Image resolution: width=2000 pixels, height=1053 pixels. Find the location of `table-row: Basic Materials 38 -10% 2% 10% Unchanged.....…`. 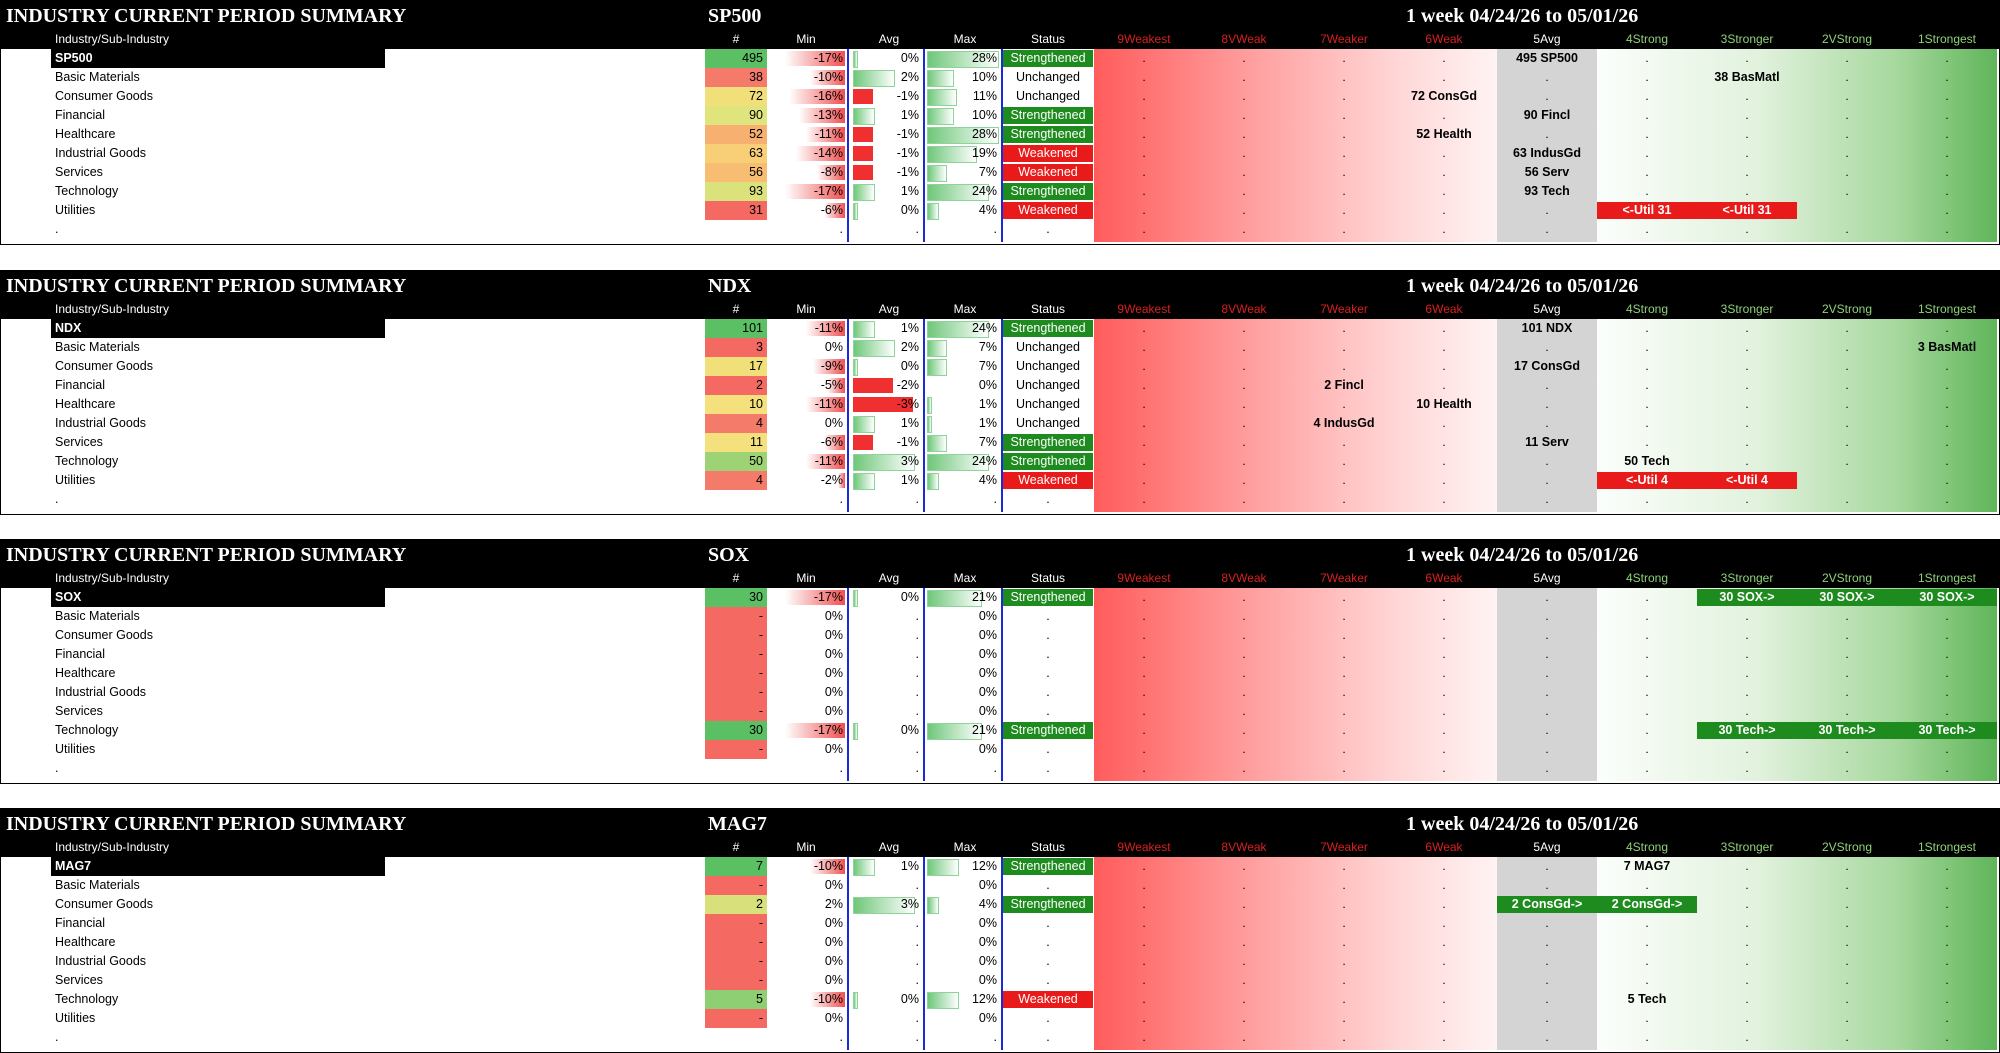

table-row: Basic Materials 38 -10% 2% 10% Unchanged.....… is located at coordinates (1000, 77).